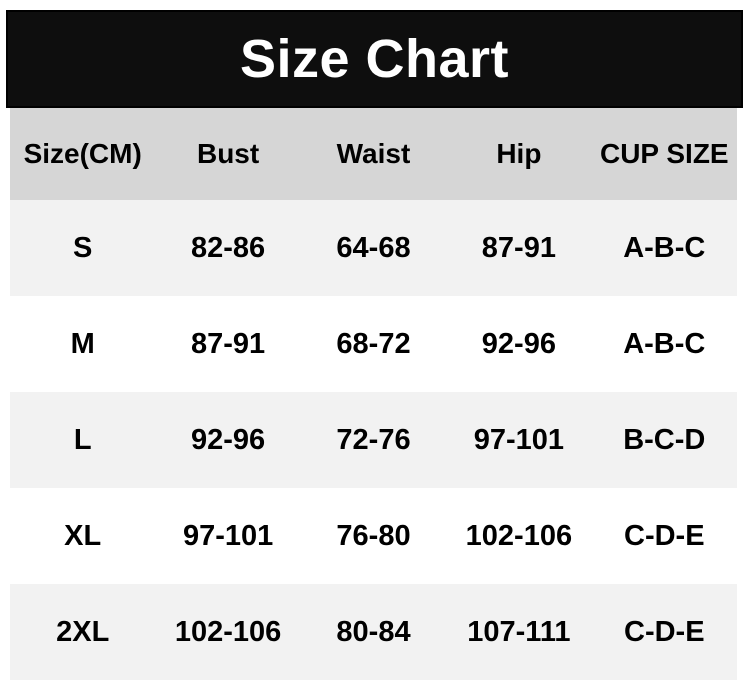 This screenshot has width=750, height=698. Describe the element at coordinates (519, 631) in the screenshot. I see `cell-hip: 107-111` at that location.